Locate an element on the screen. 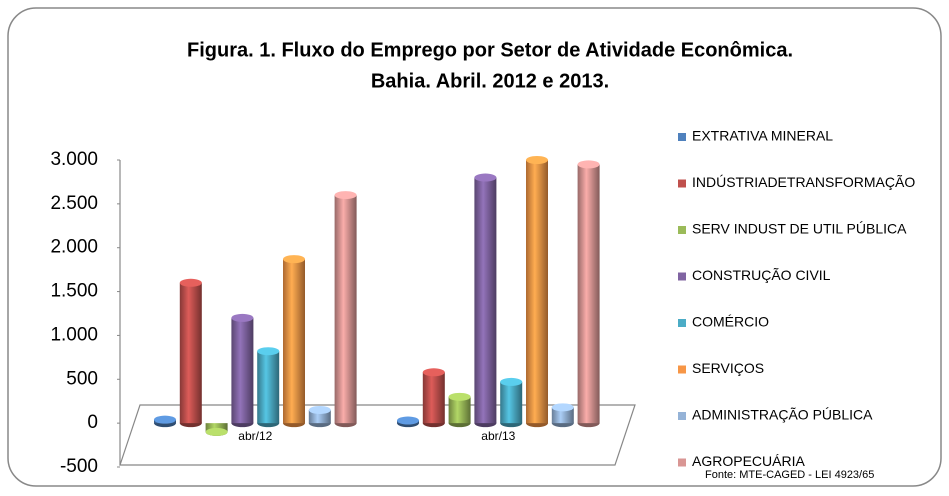 This screenshot has width=949, height=496. y-tick-label: 0 is located at coordinates (92, 422).